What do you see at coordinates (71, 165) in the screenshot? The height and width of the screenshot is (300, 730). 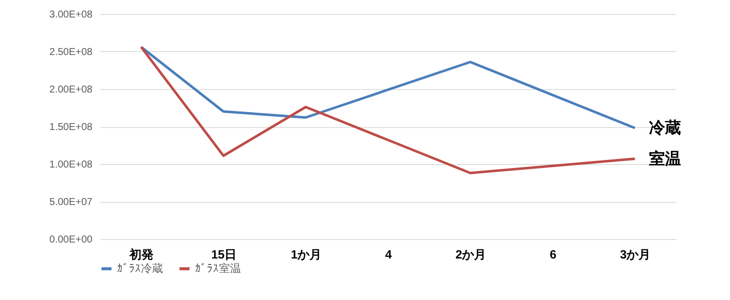 I see `y-tick-label: 1.00E+08` at bounding box center [71, 165].